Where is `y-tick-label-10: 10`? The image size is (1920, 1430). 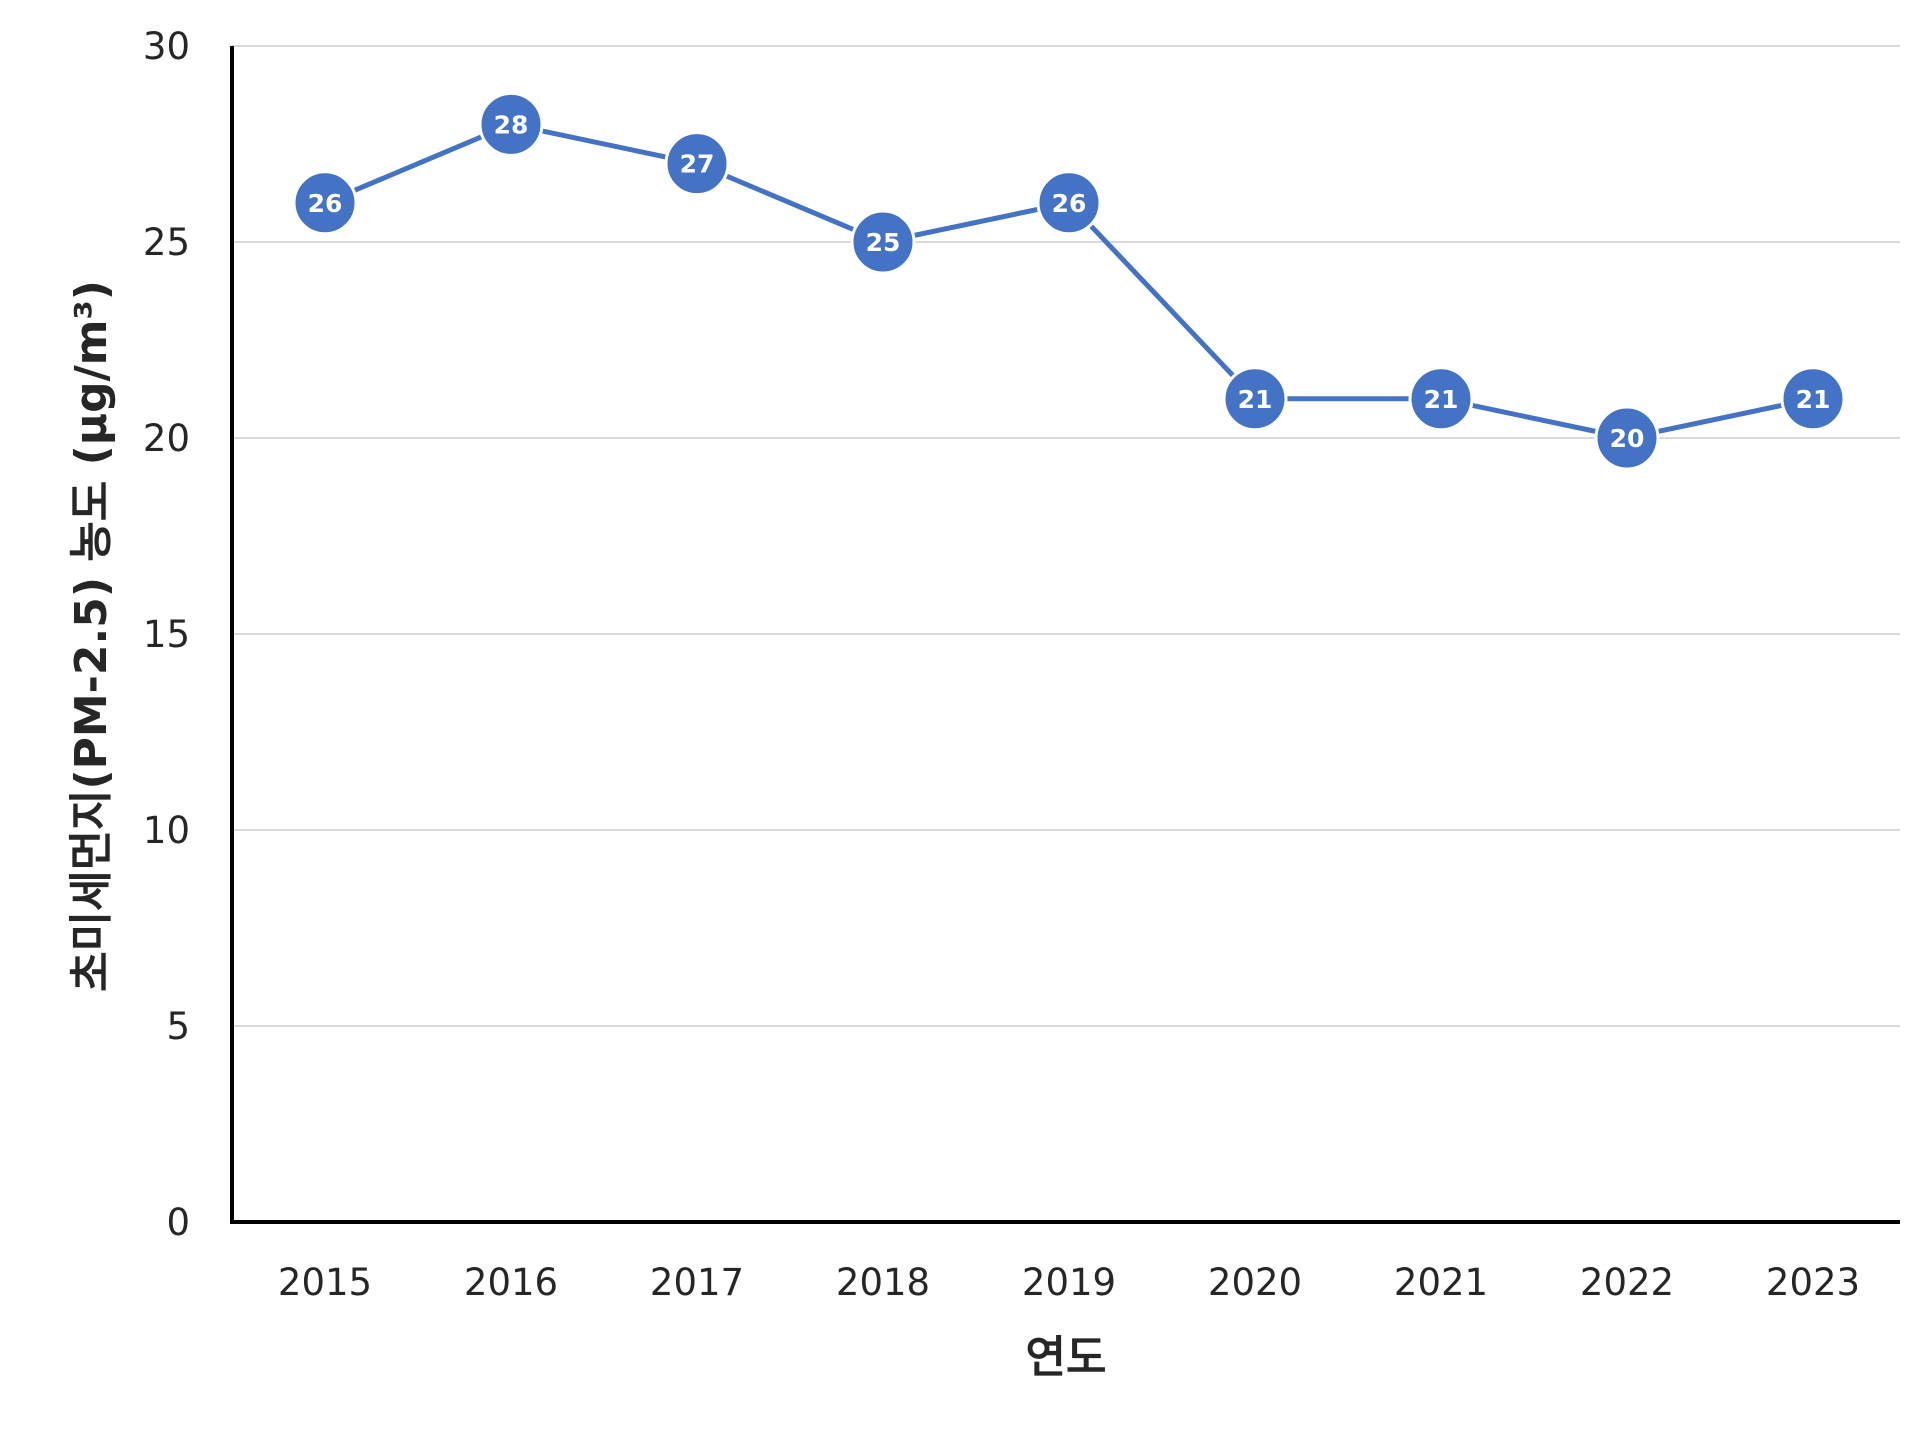 y-tick-label-10: 10 is located at coordinates (166, 830).